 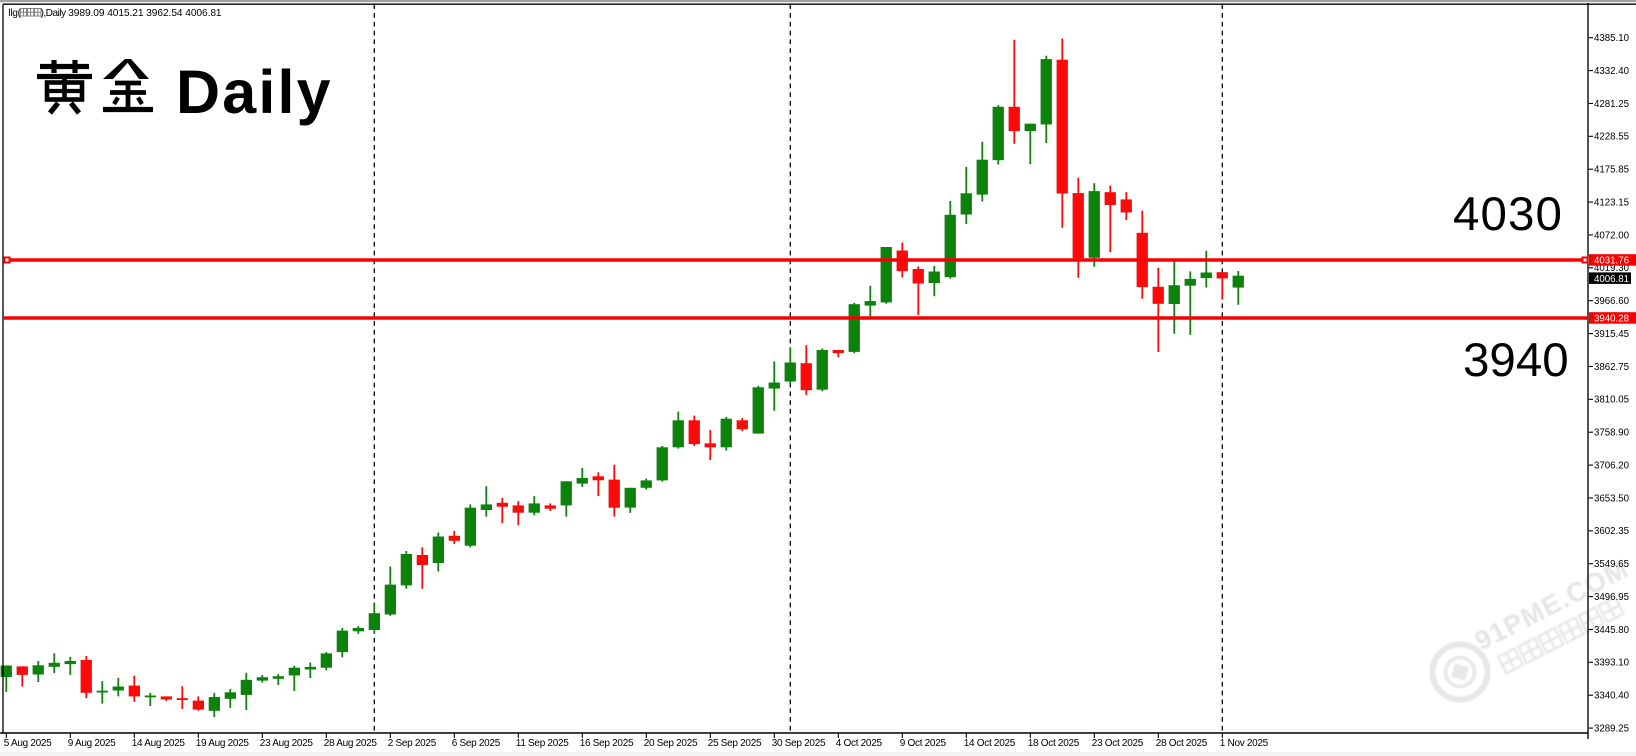 What do you see at coordinates (1612, 235) in the screenshot?
I see `svg-text: 4072.00` at bounding box center [1612, 235].